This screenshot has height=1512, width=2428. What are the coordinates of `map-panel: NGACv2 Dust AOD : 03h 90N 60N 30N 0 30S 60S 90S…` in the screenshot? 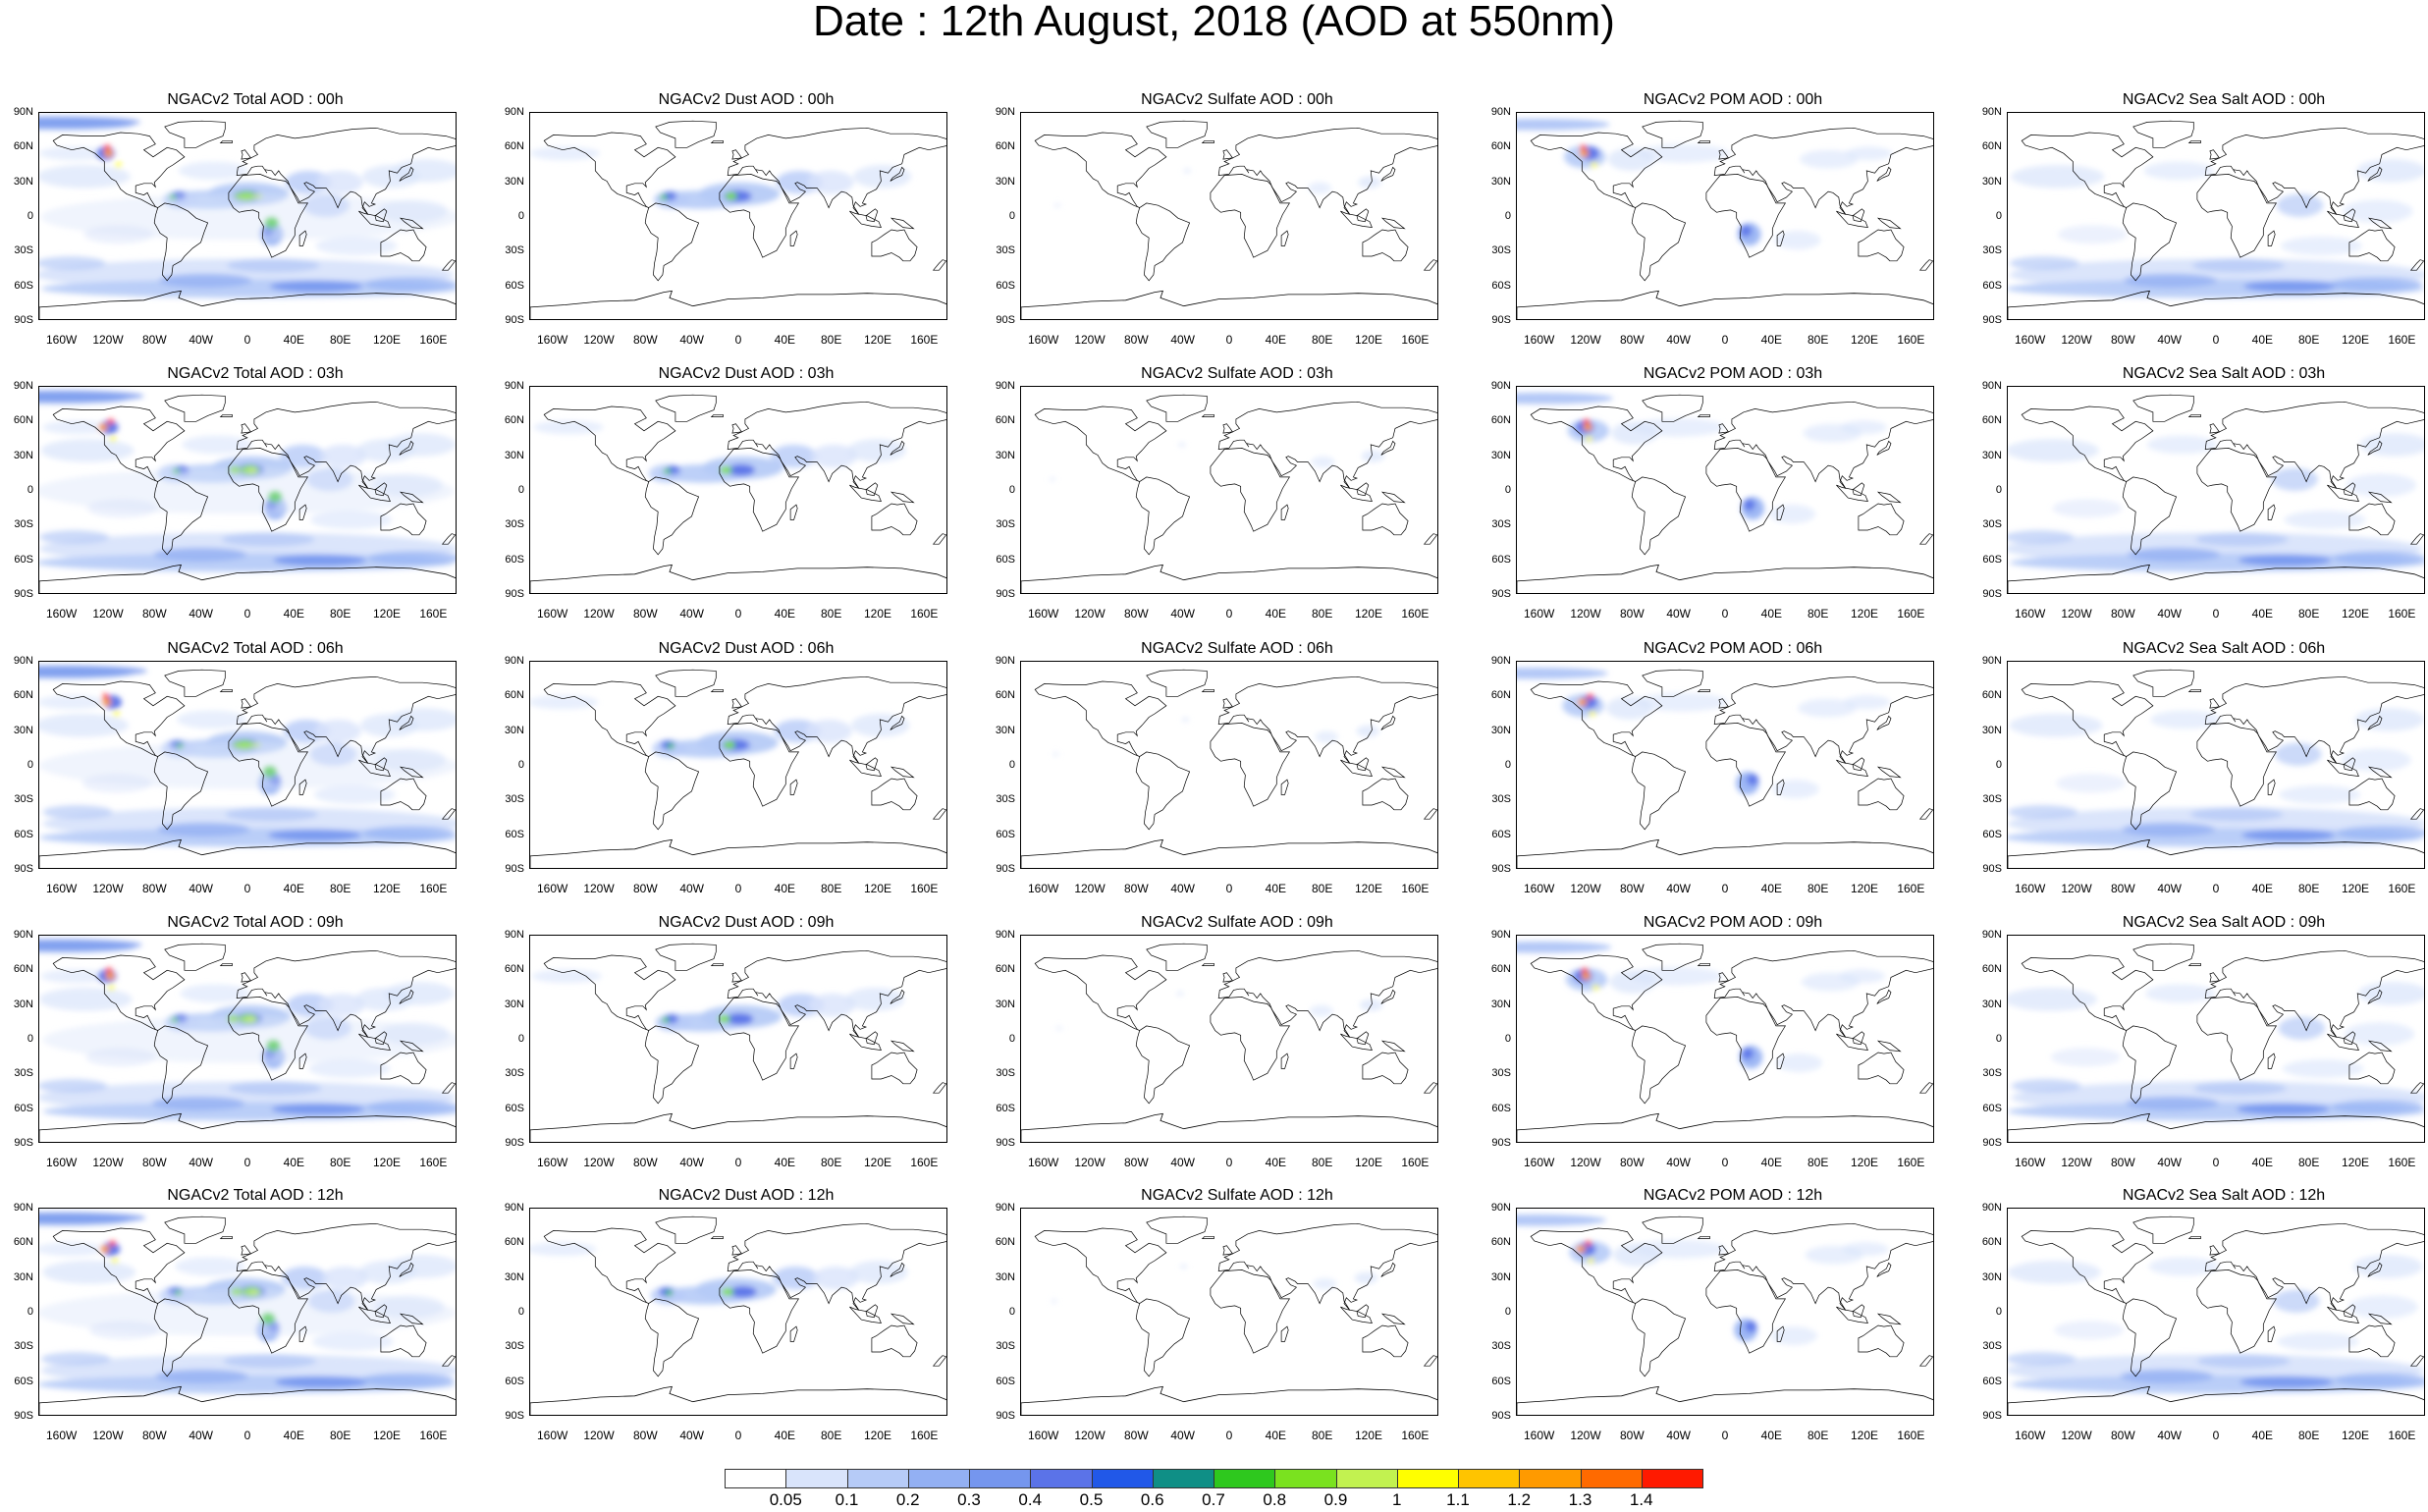 It's located at (737, 496).